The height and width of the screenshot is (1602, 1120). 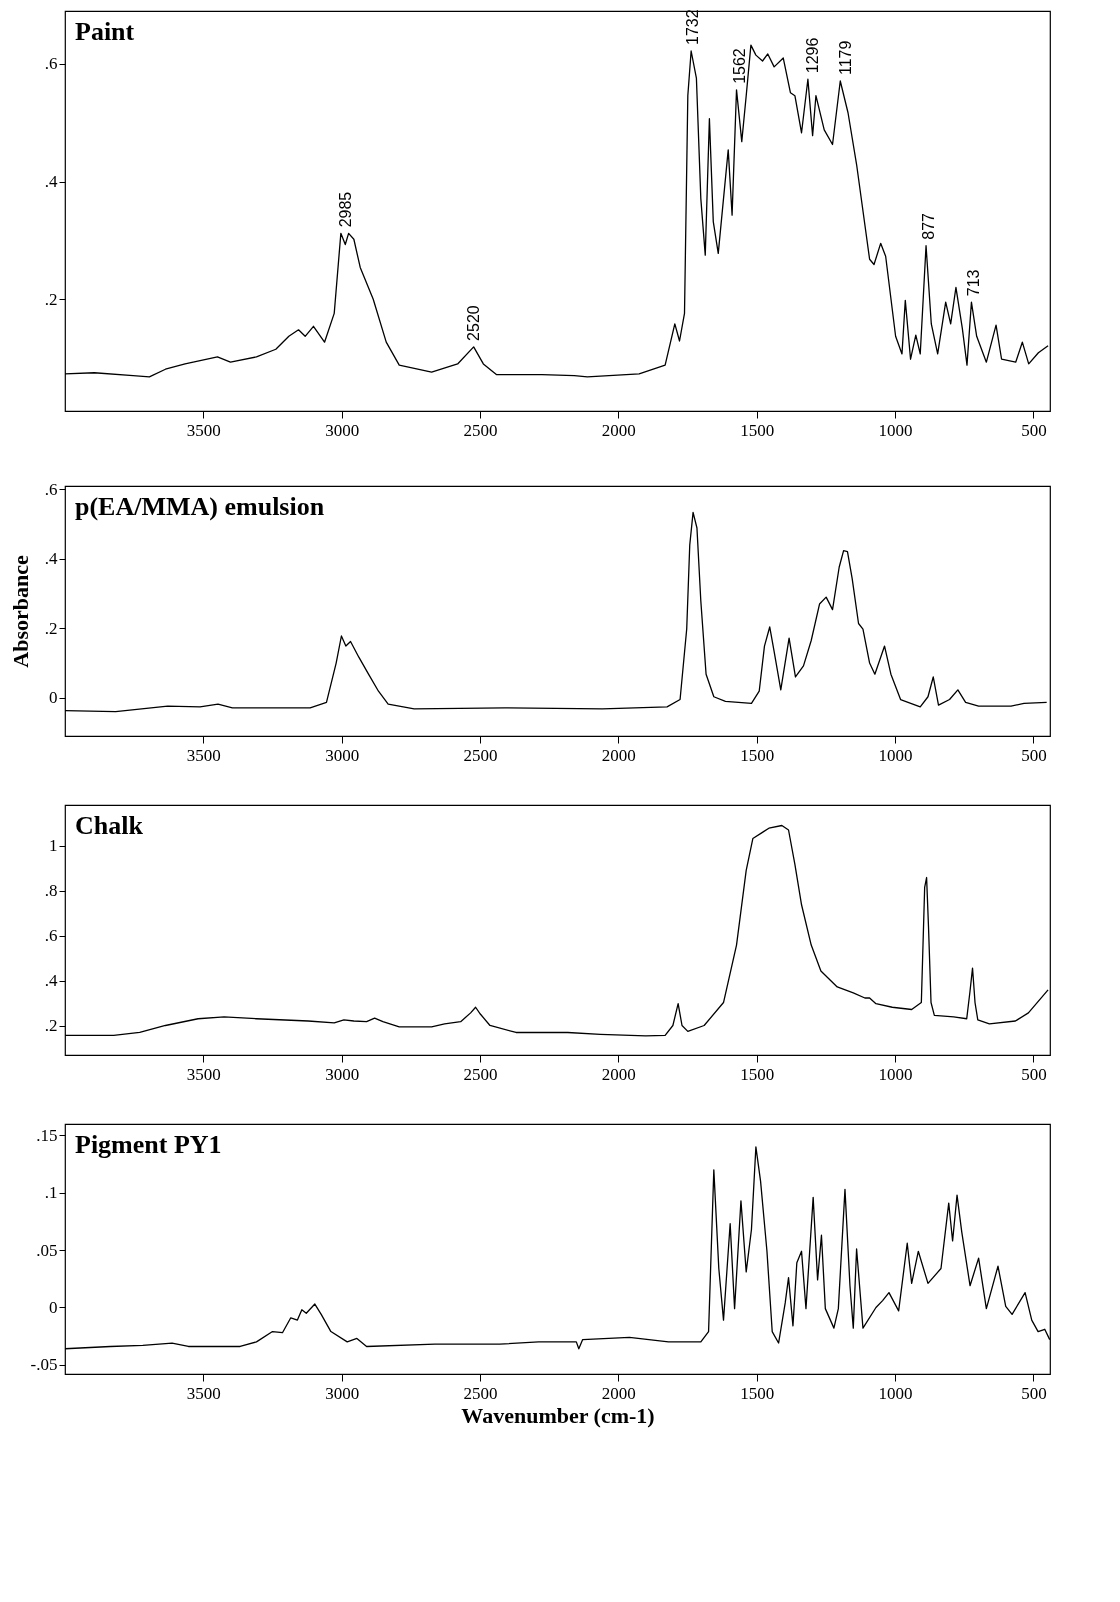 What do you see at coordinates (474, 323) in the screenshot?
I see `annotation: 2520` at bounding box center [474, 323].